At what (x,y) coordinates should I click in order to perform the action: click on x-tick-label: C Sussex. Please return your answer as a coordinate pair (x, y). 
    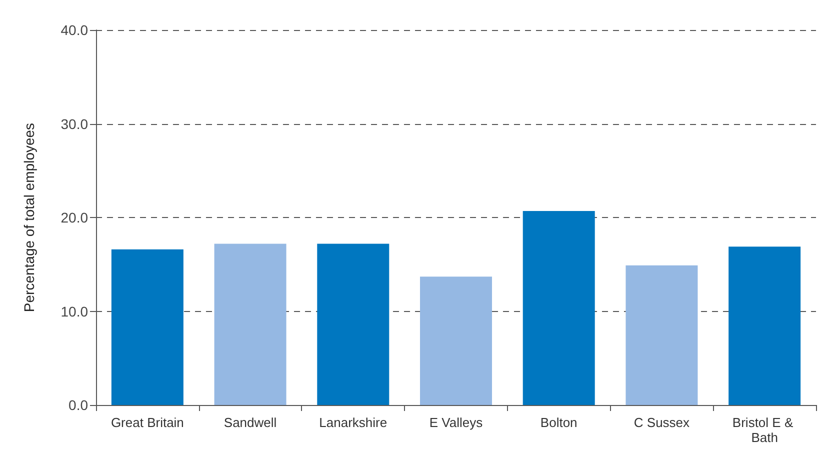
    Looking at the image, I should click on (662, 422).